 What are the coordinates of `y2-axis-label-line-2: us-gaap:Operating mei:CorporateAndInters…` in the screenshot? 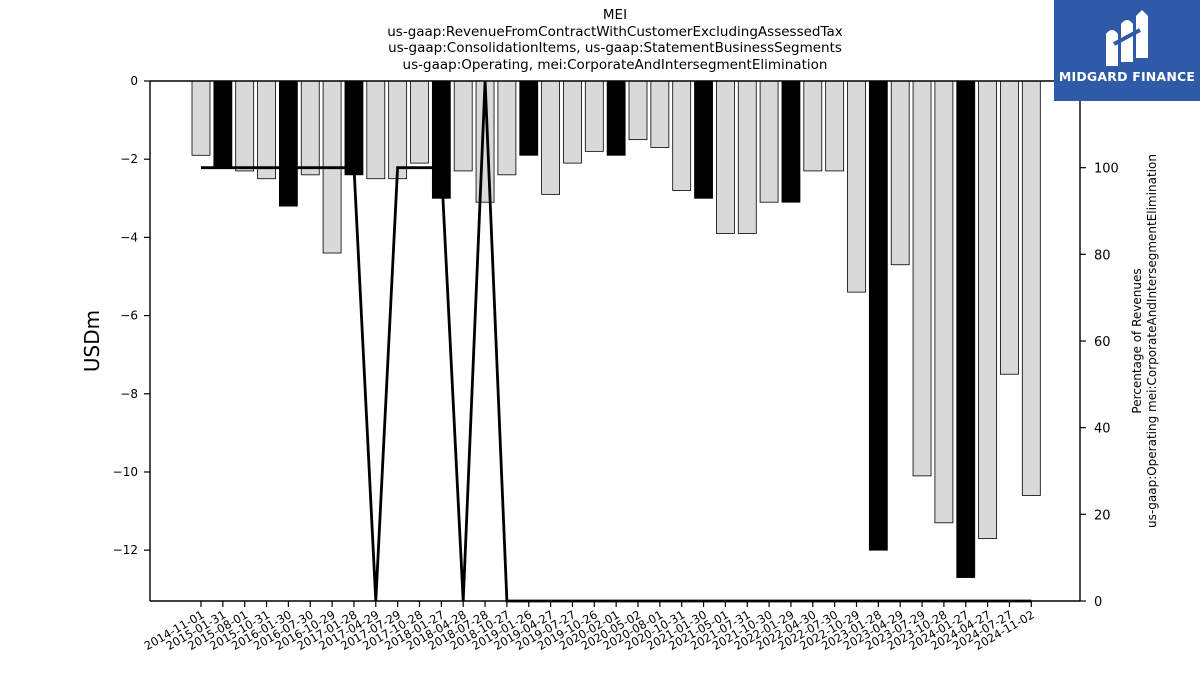 It's located at (1152, 341).